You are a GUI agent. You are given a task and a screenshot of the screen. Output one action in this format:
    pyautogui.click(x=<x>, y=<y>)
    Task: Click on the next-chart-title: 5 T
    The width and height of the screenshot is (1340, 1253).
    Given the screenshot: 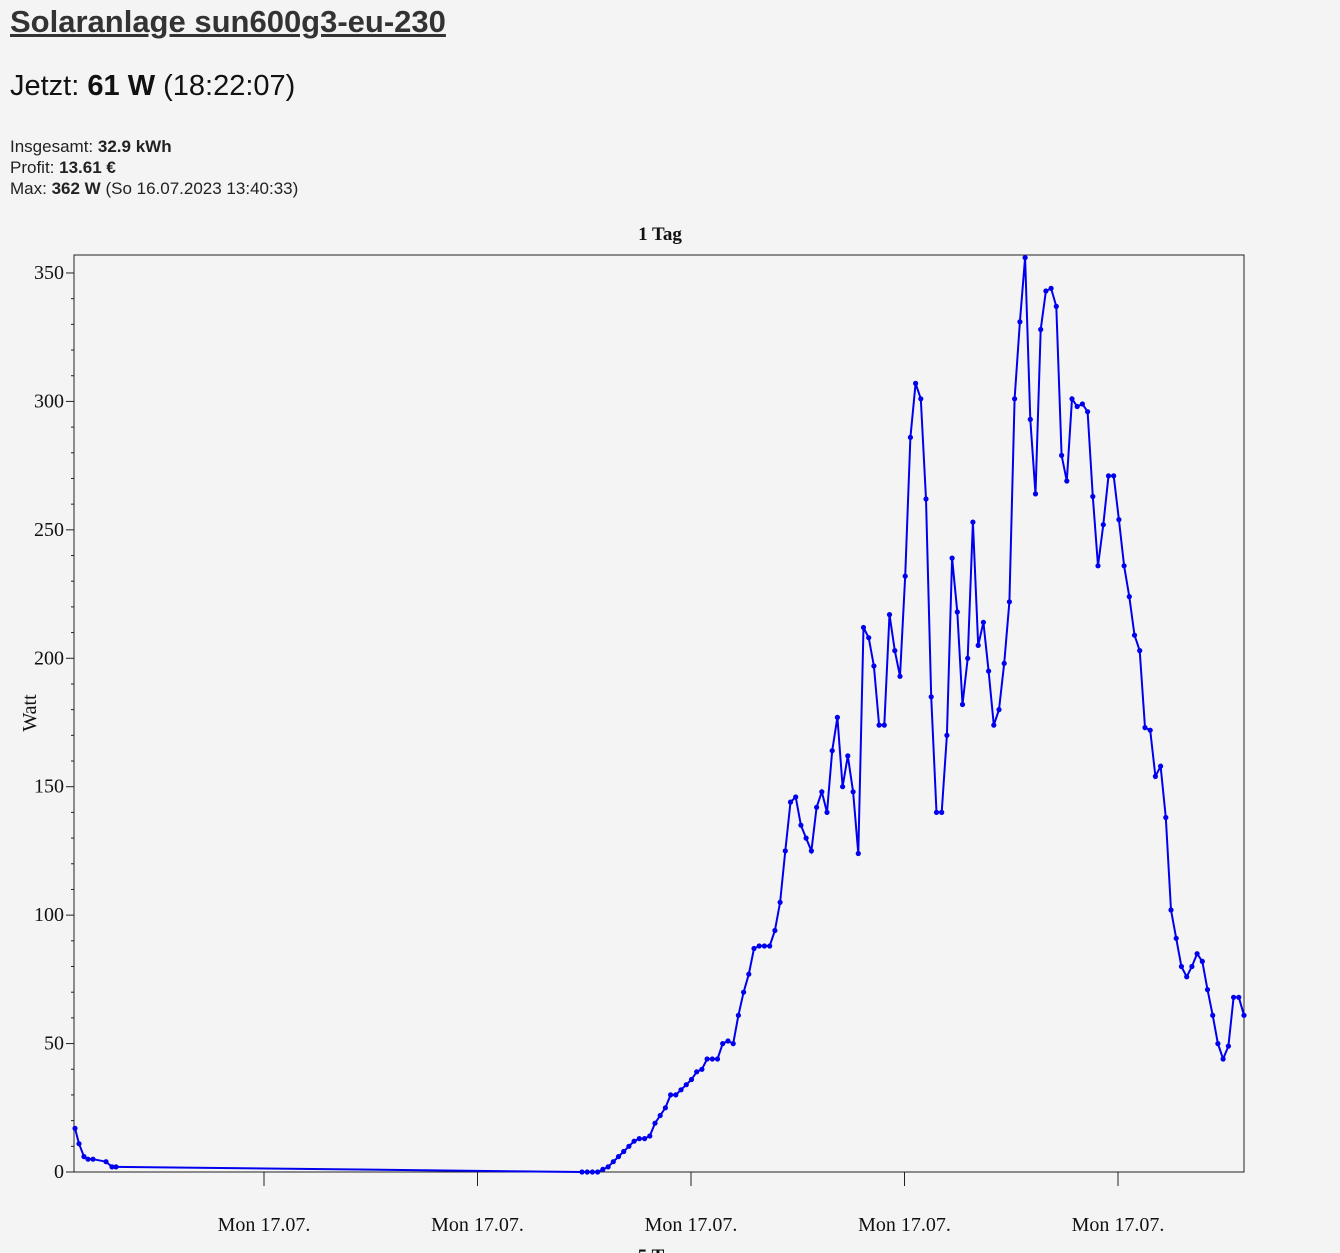 What is the action you would take?
    pyautogui.click(x=651, y=1249)
    